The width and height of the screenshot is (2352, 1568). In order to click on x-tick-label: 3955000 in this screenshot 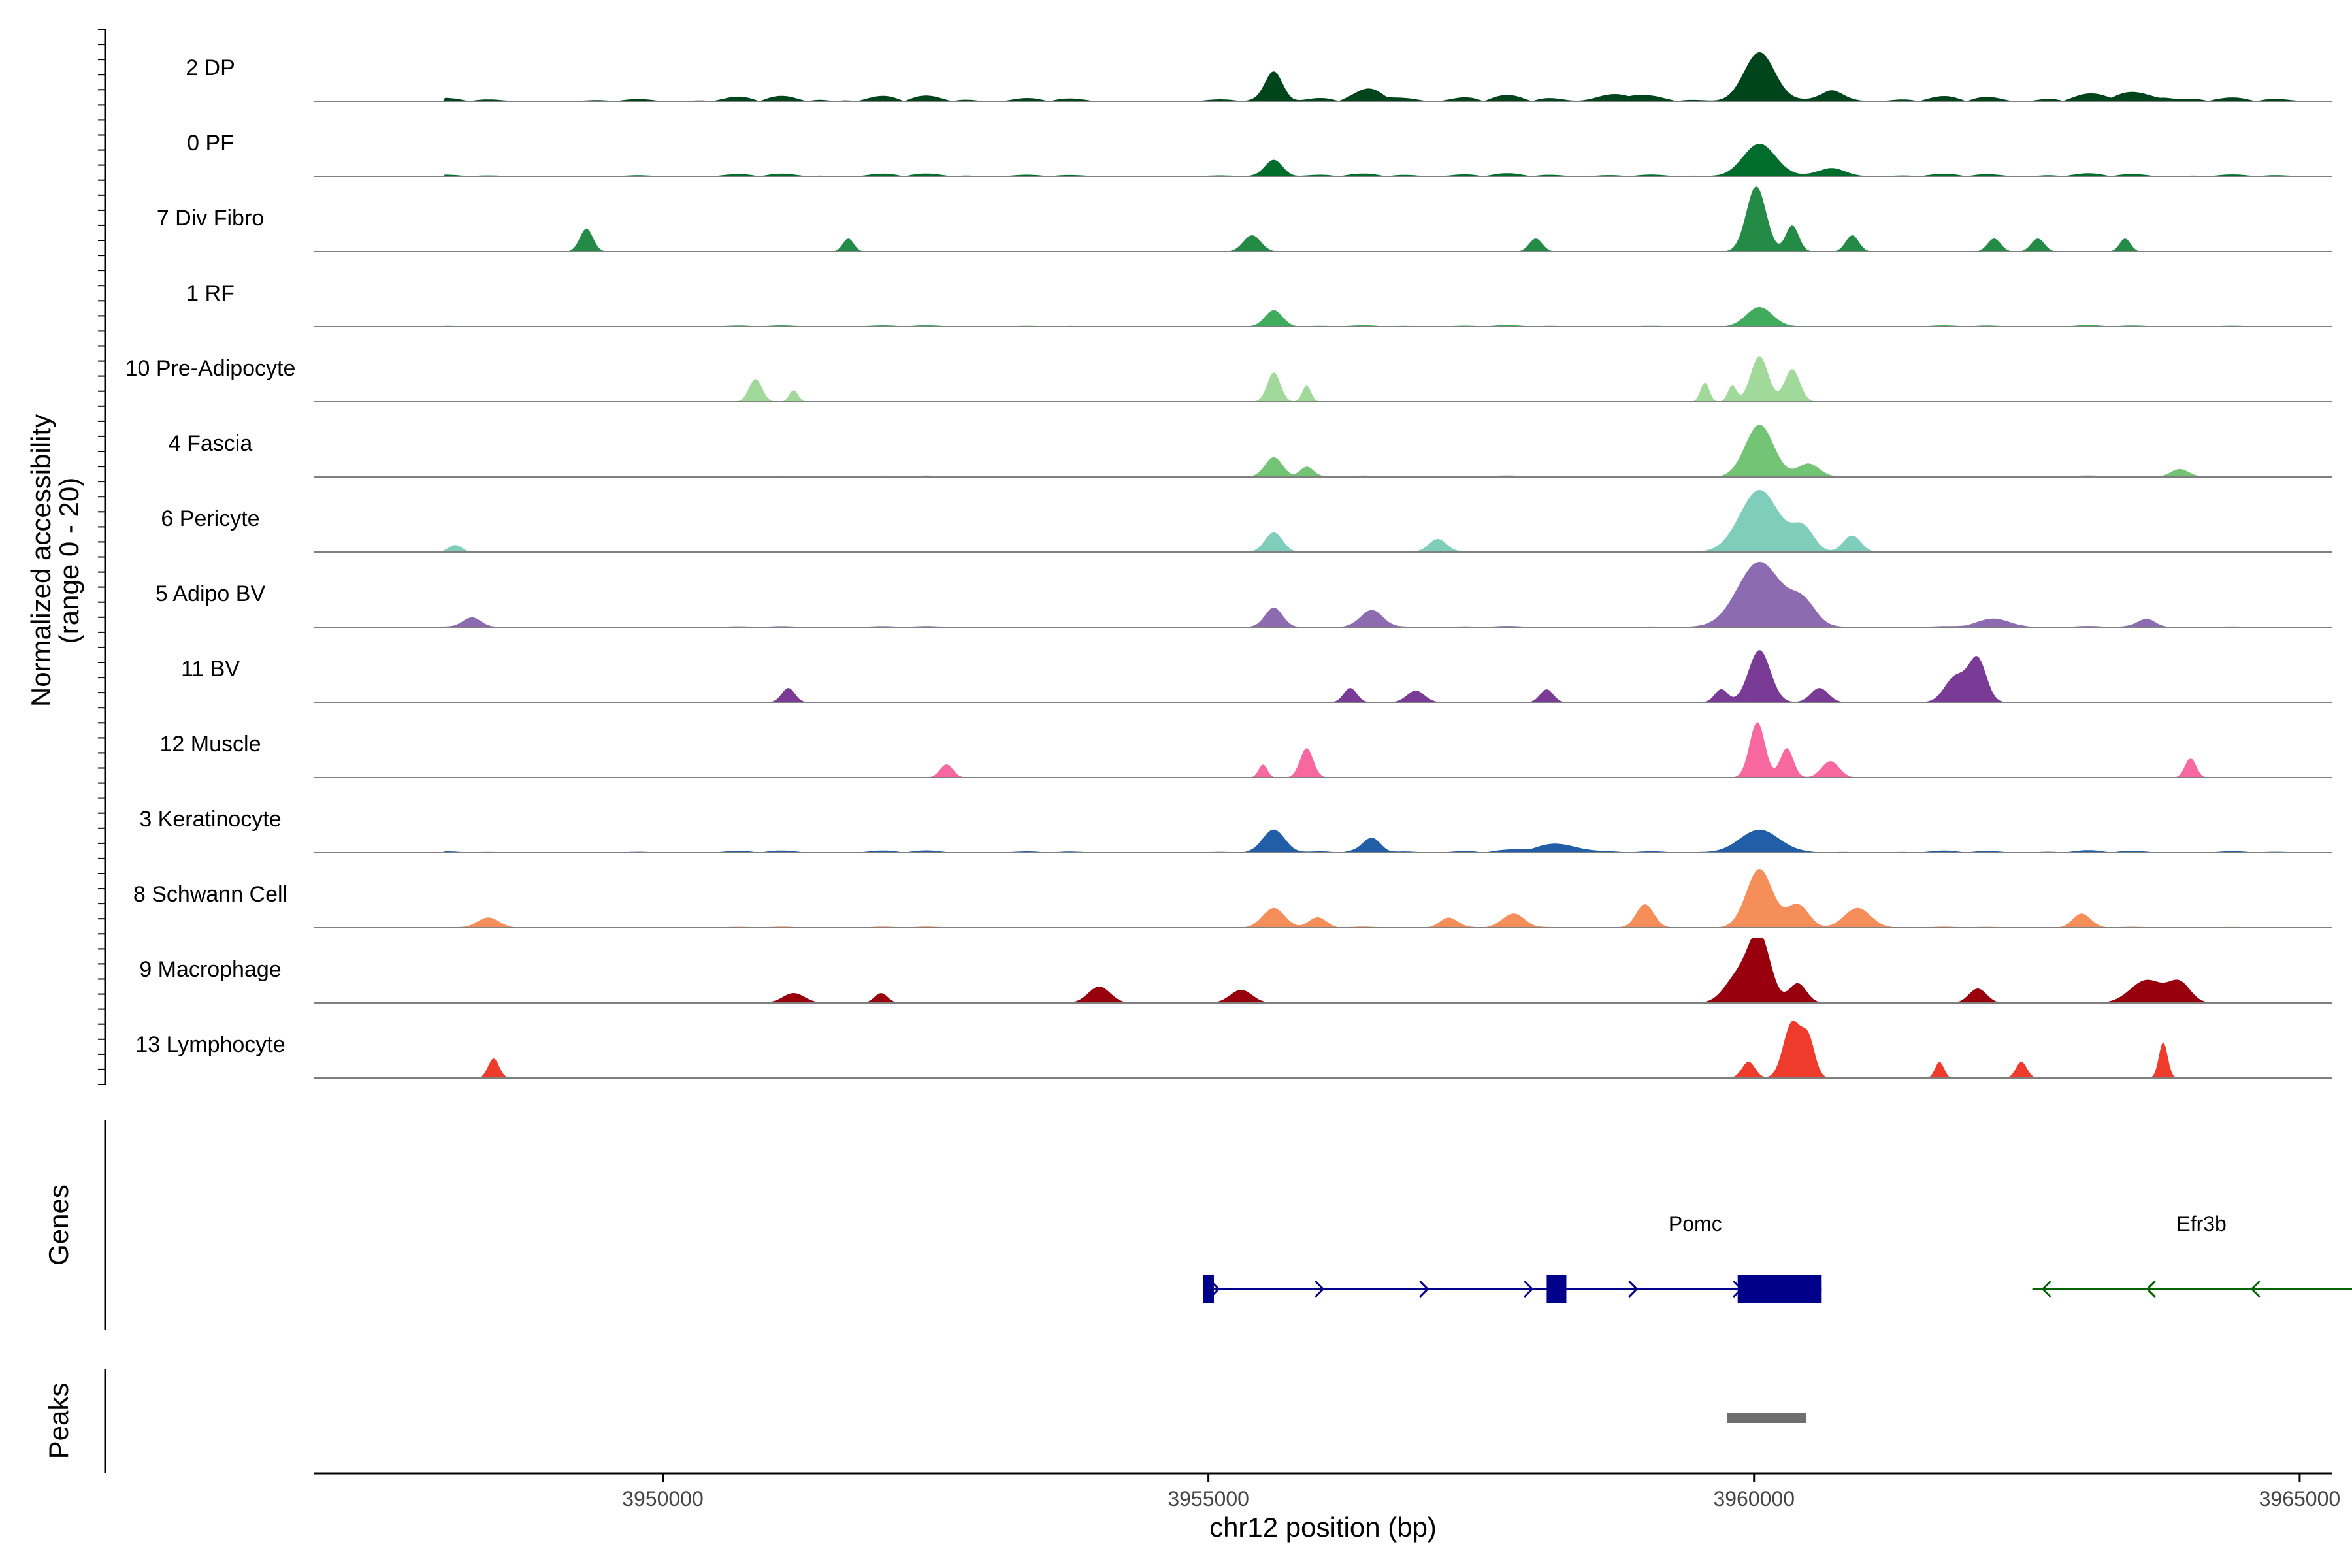, I will do `click(1208, 1499)`.